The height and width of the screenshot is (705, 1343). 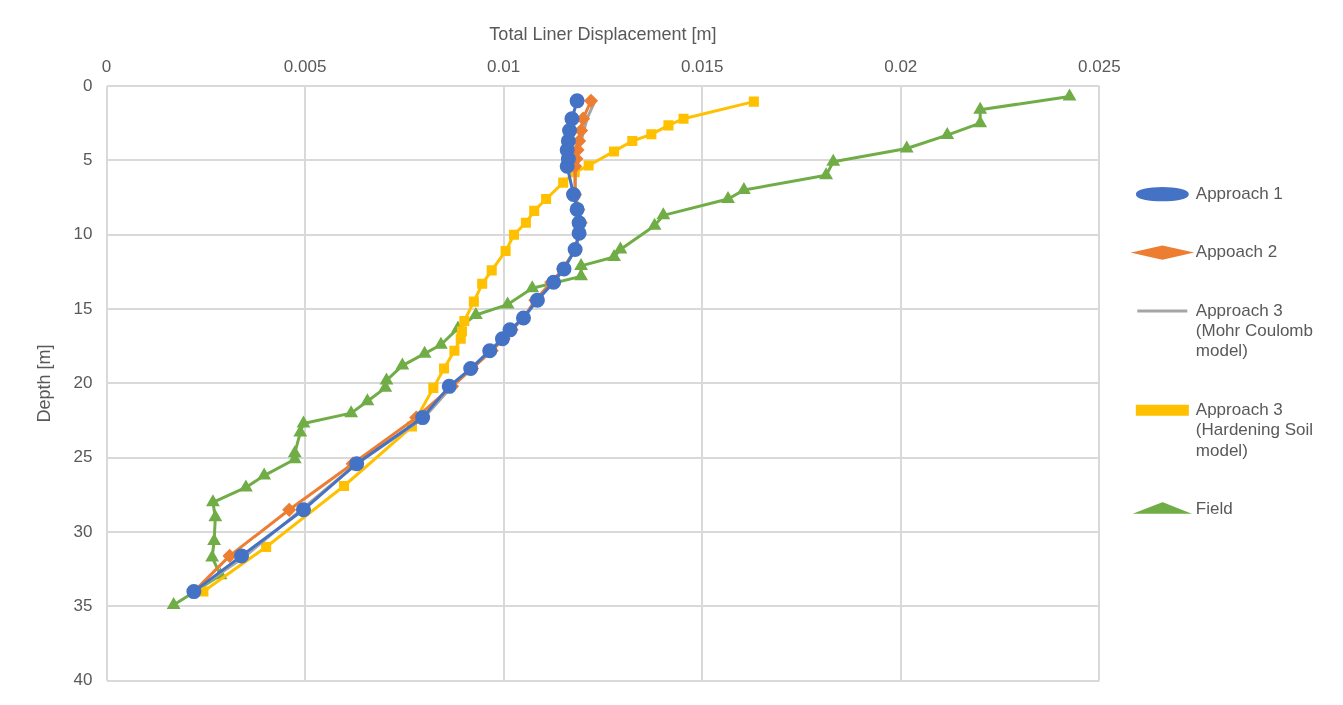 I want to click on legend-label: Approach 3 (Hardening Soil model), so click(x=1254, y=429).